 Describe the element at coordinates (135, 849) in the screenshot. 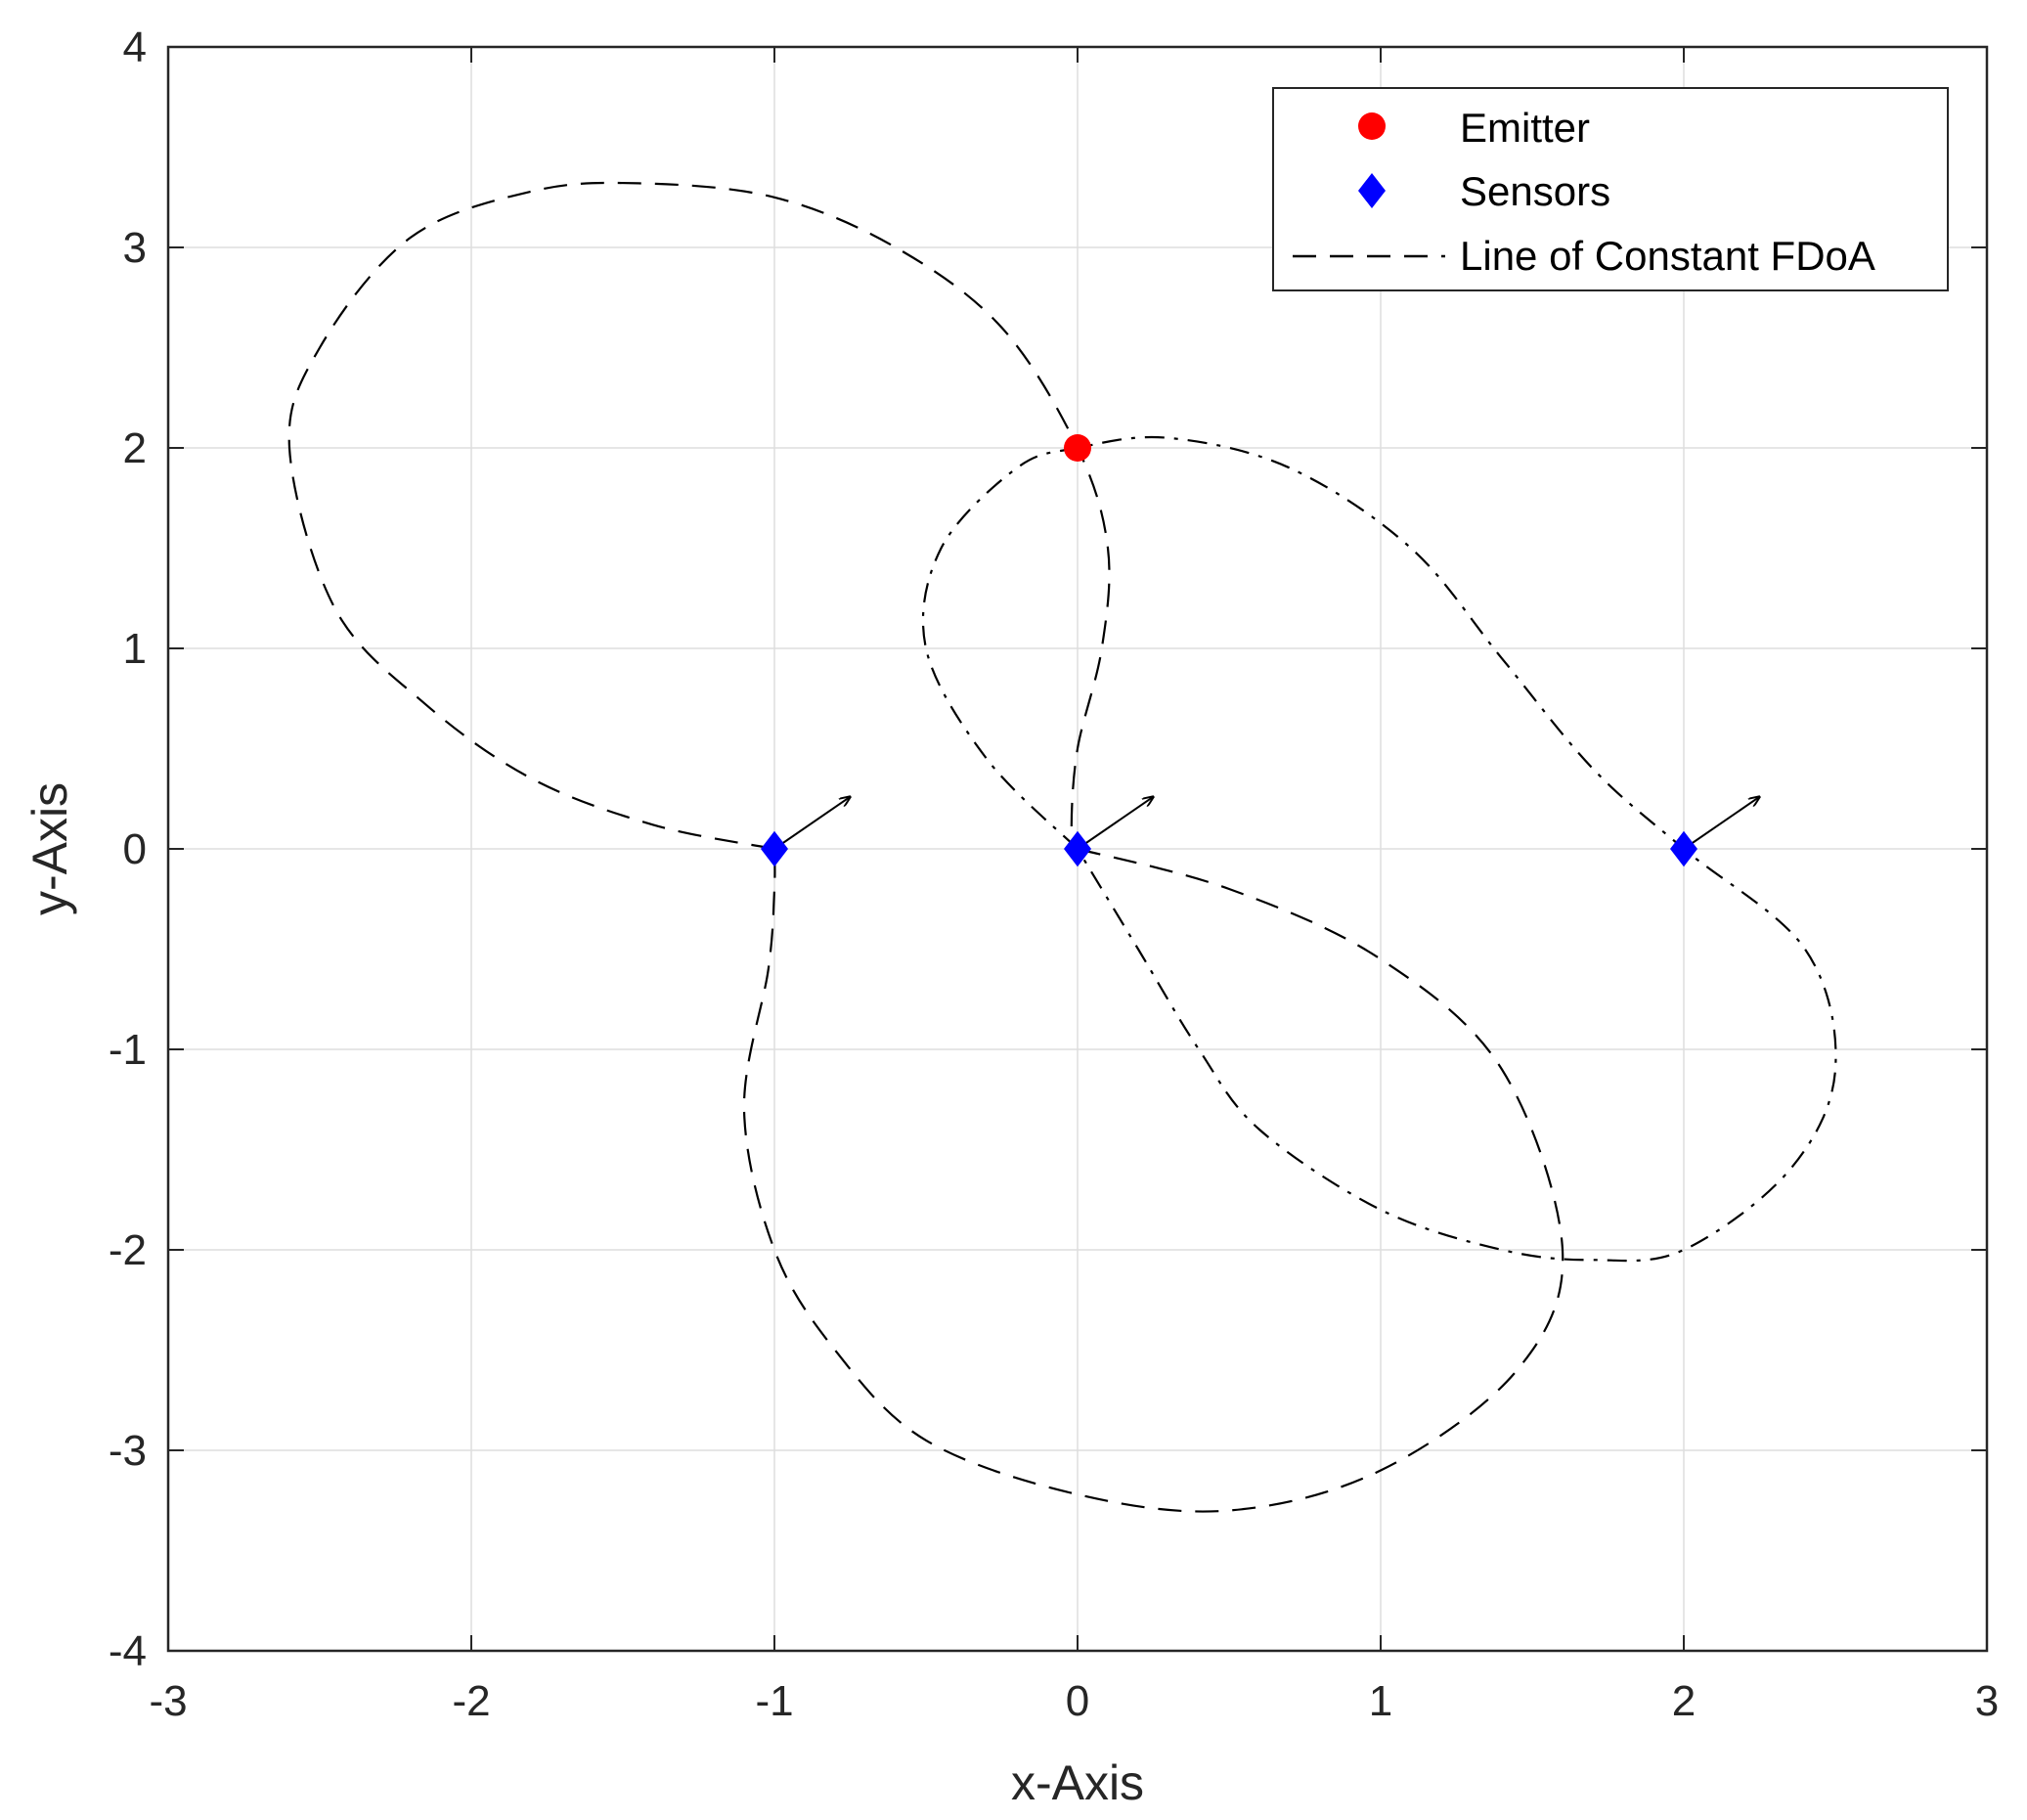

I see `y-tick-label: 0` at that location.